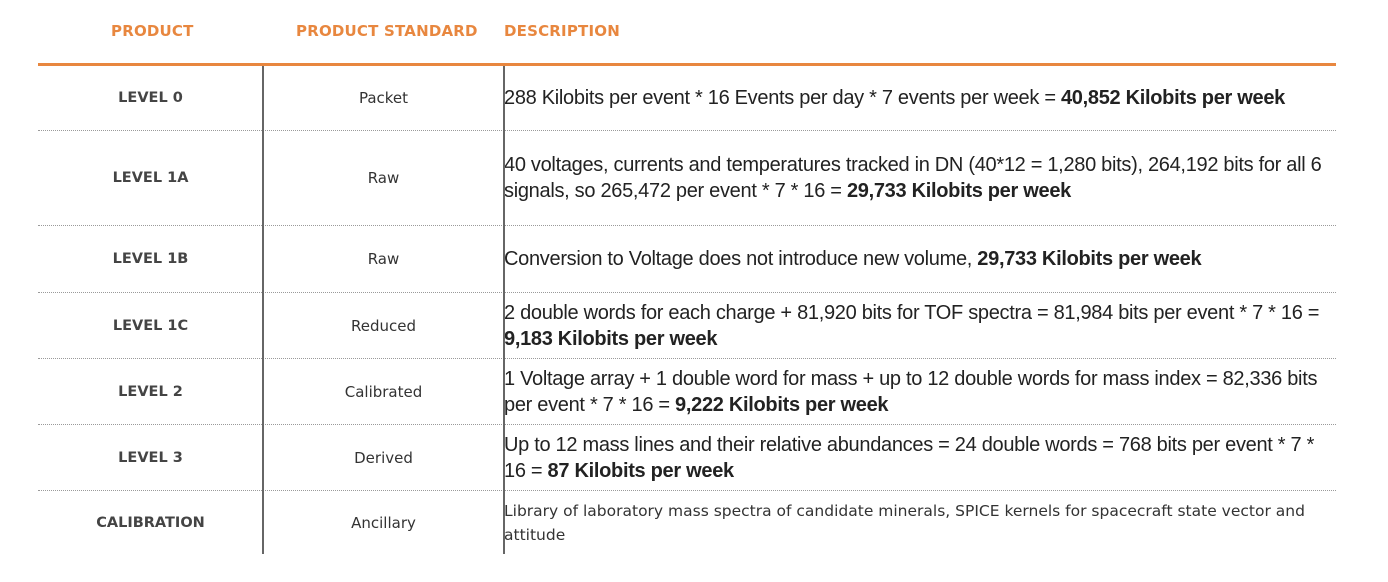 This screenshot has width=1388, height=582. Describe the element at coordinates (611, 338) in the screenshot. I see `description-total: 9,183 Kilobits per week` at that location.